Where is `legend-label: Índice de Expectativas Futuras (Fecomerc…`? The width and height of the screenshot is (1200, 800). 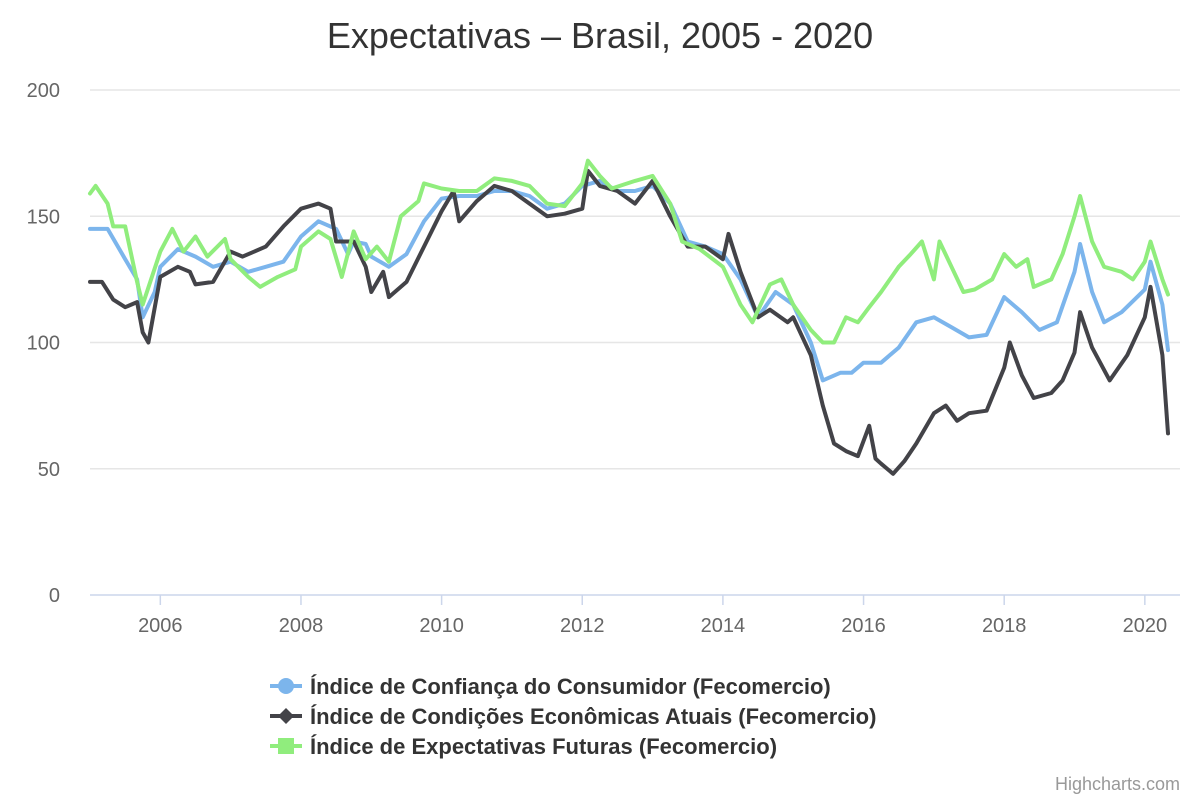 legend-label: Índice de Expectativas Futuras (Fecomerc… is located at coordinates (543, 746).